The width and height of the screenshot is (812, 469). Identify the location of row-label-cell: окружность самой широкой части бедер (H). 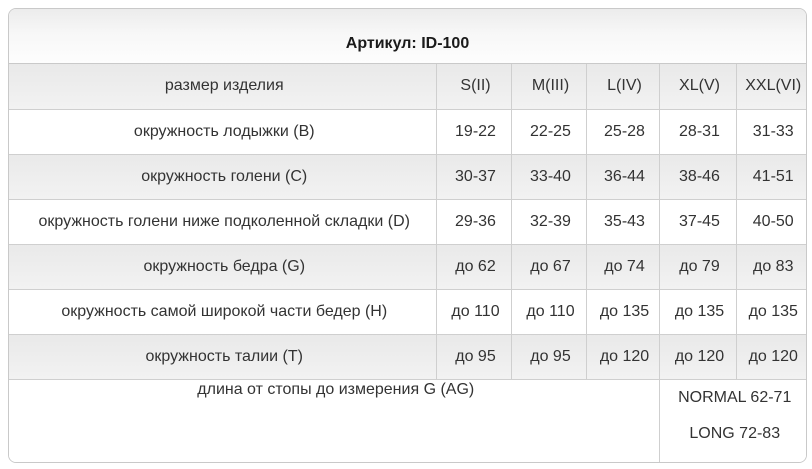
(222, 311).